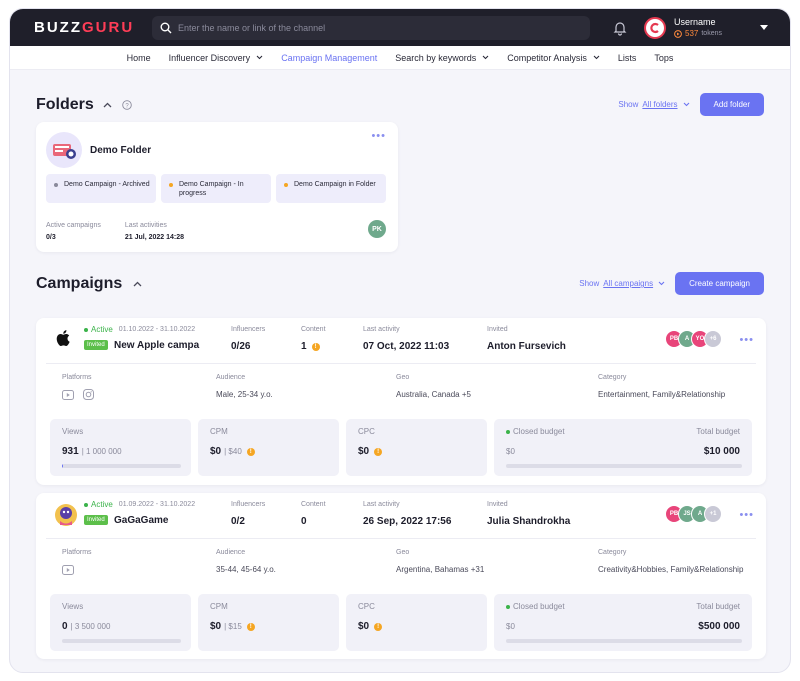  Describe the element at coordinates (157, 345) in the screenshot. I see `campaign-name: New Apple campa` at that location.